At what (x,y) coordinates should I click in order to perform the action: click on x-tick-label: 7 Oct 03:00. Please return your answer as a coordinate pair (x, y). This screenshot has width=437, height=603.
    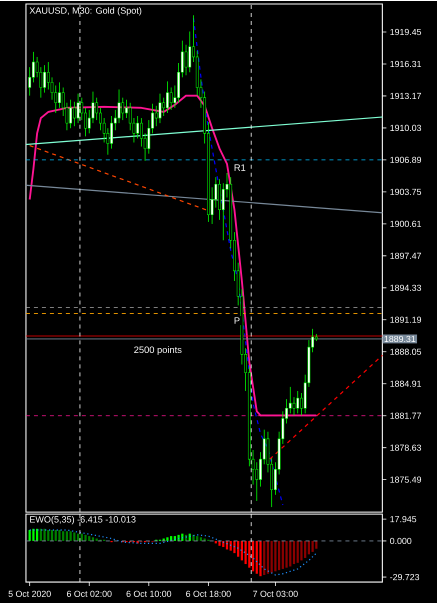
    Looking at the image, I should click on (275, 593).